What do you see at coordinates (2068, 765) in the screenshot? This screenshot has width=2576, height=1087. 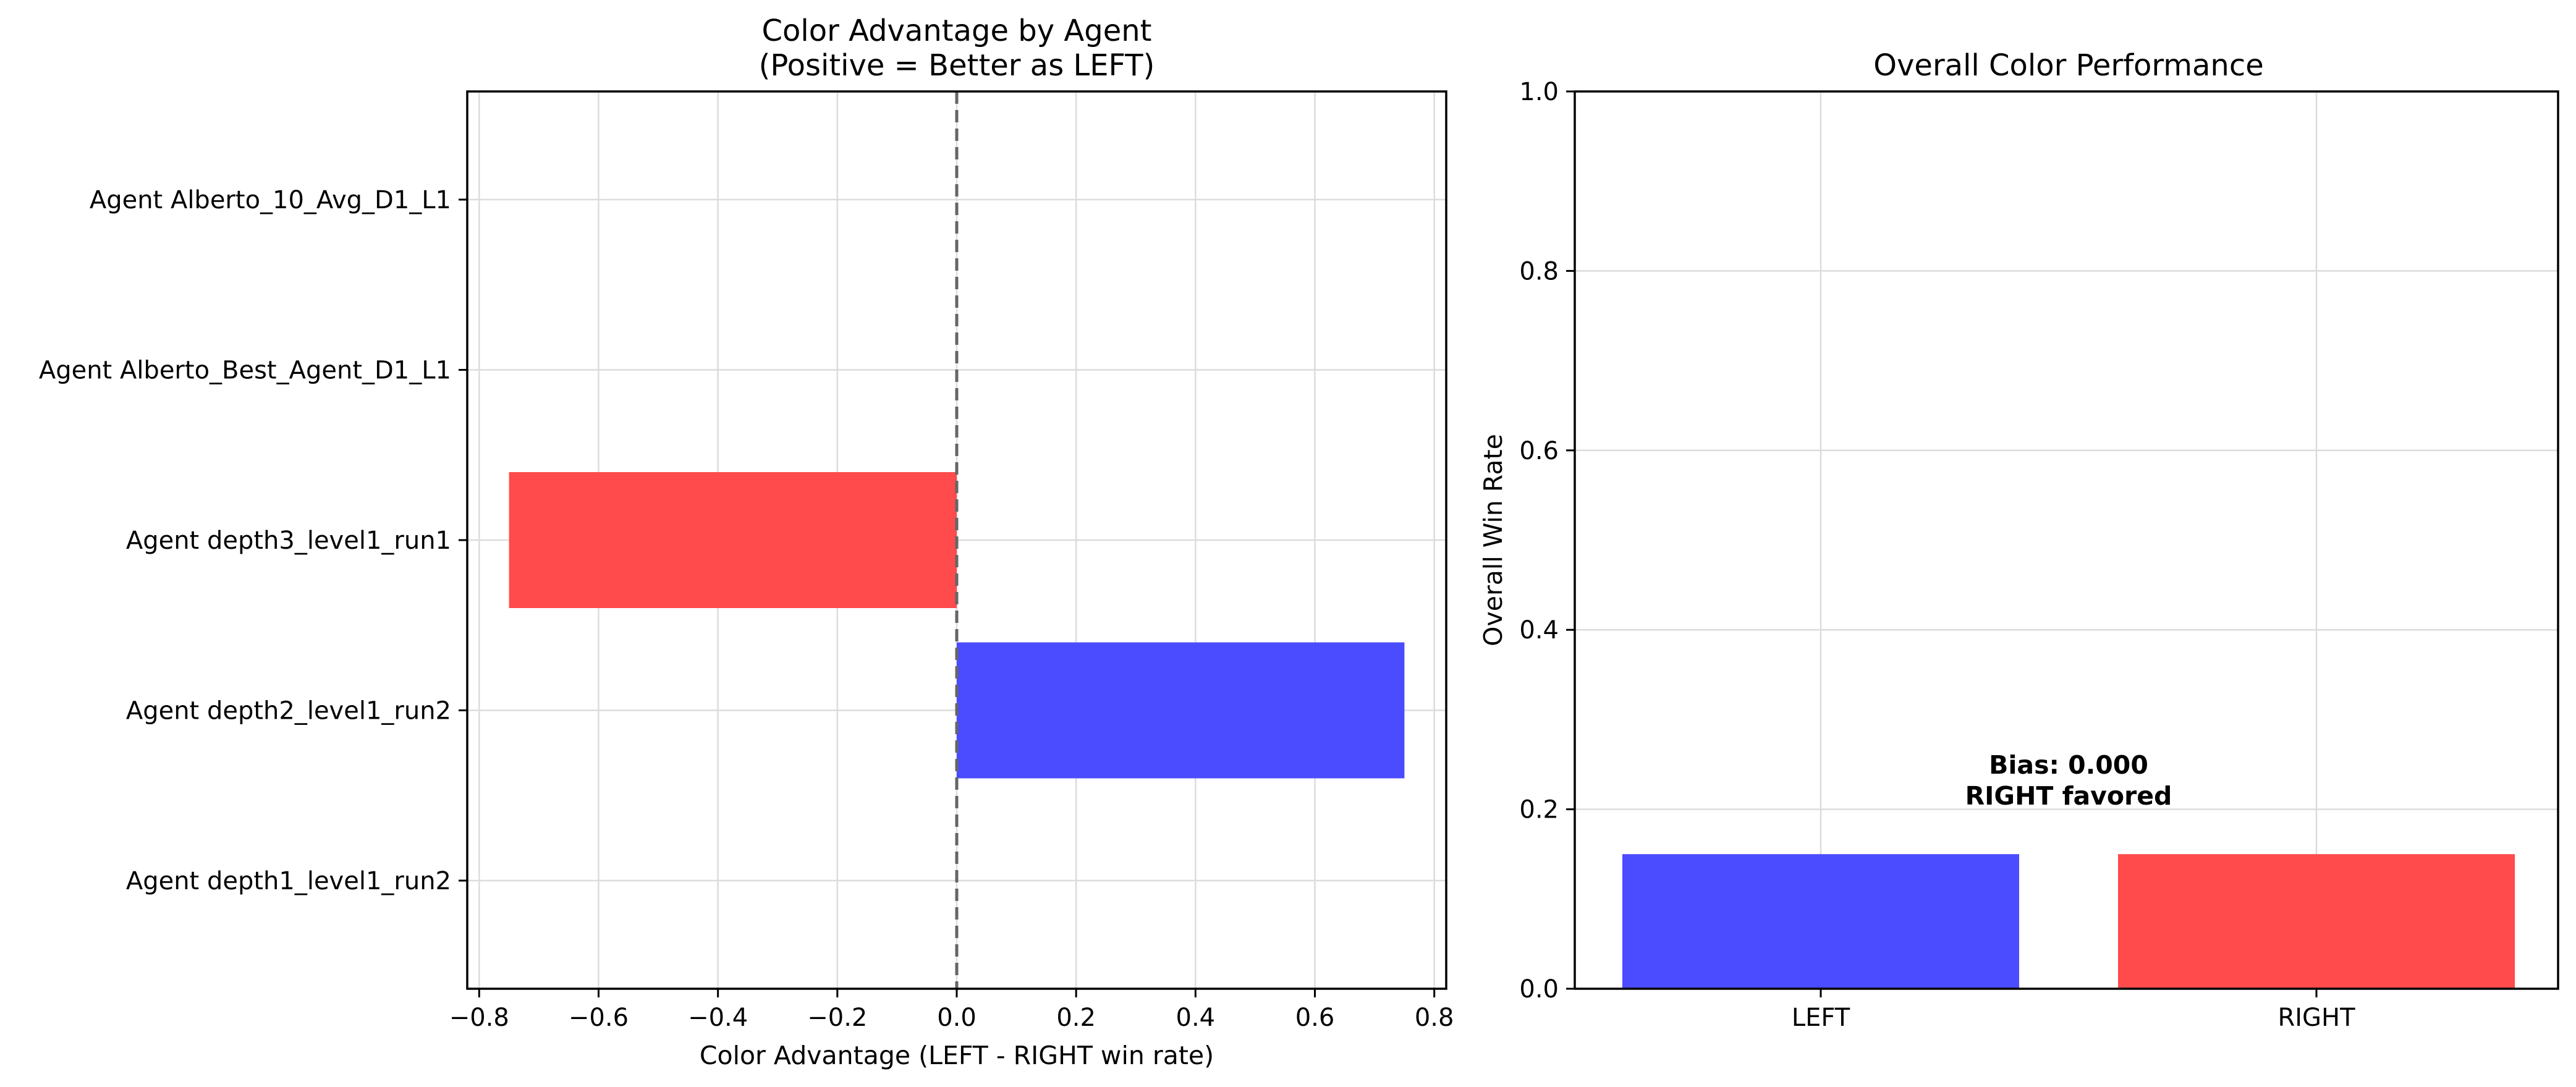 I see `bias-annotation-line1: Bias: 0.000` at bounding box center [2068, 765].